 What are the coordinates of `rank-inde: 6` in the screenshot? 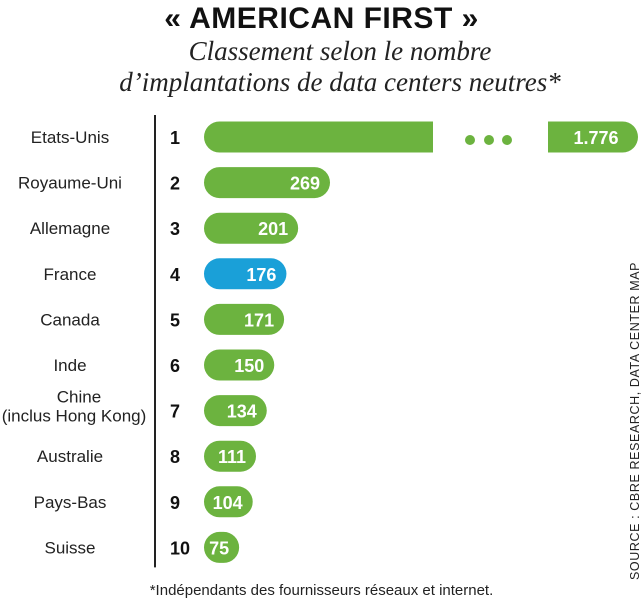 It's located at (175, 366).